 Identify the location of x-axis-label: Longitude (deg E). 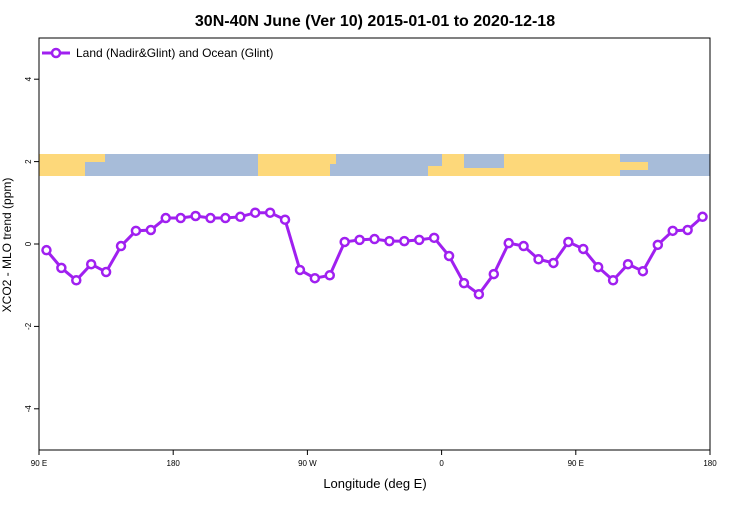
(374, 483).